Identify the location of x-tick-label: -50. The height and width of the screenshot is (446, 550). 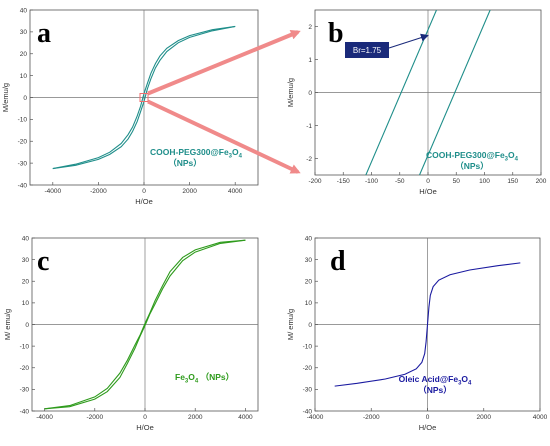
(400, 181).